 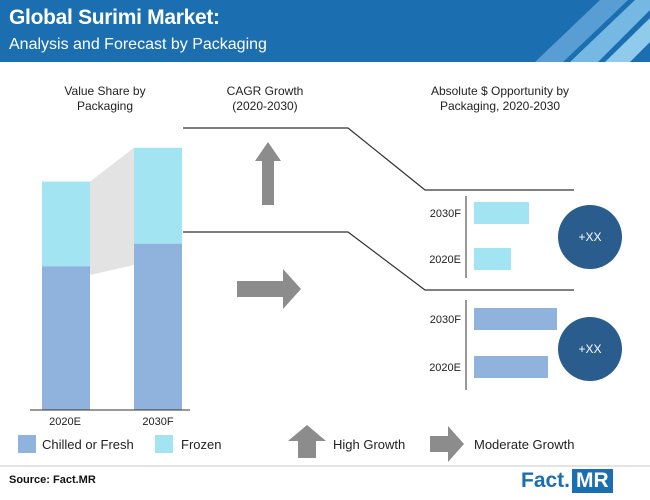 I want to click on right-arrow-icon, so click(x=269, y=289).